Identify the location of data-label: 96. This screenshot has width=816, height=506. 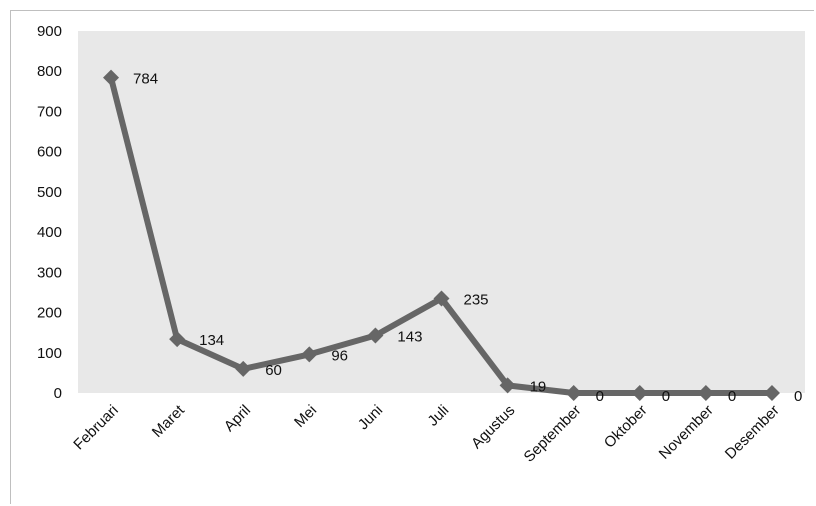
(339, 355).